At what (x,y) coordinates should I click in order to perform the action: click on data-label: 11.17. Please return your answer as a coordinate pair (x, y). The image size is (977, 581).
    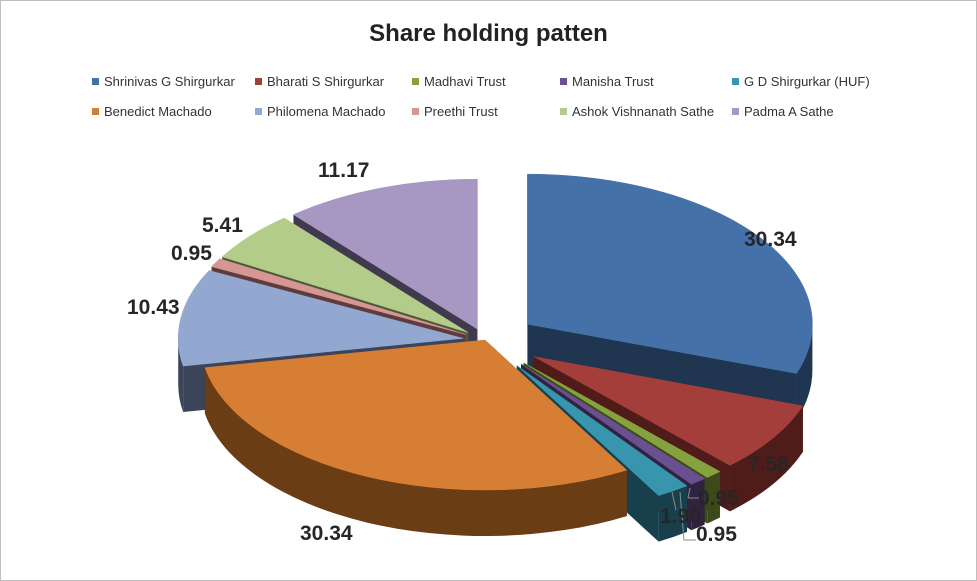
    Looking at the image, I should click on (343, 170).